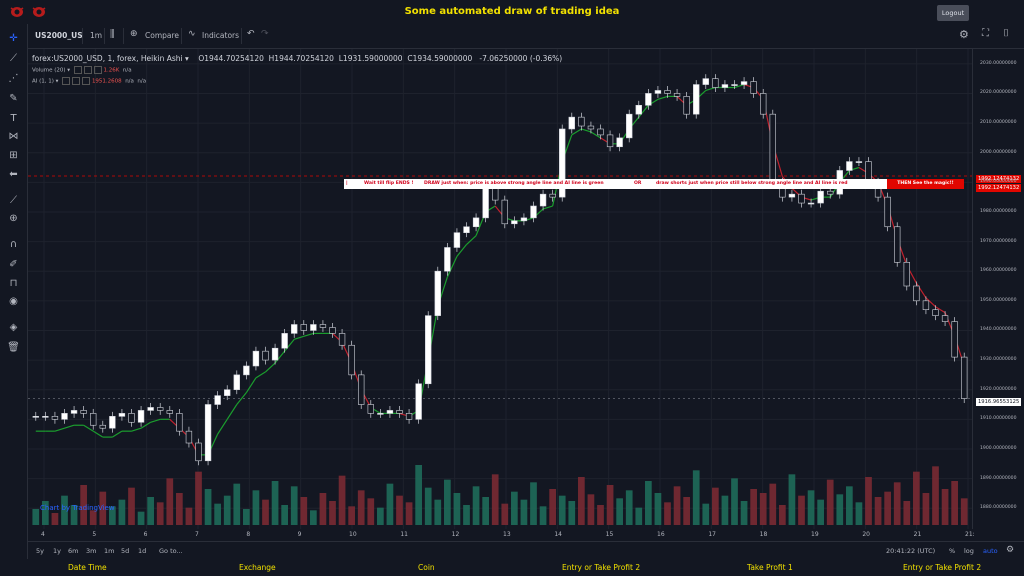 The image size is (1024, 576). I want to click on range-6m: 6m, so click(73, 551).